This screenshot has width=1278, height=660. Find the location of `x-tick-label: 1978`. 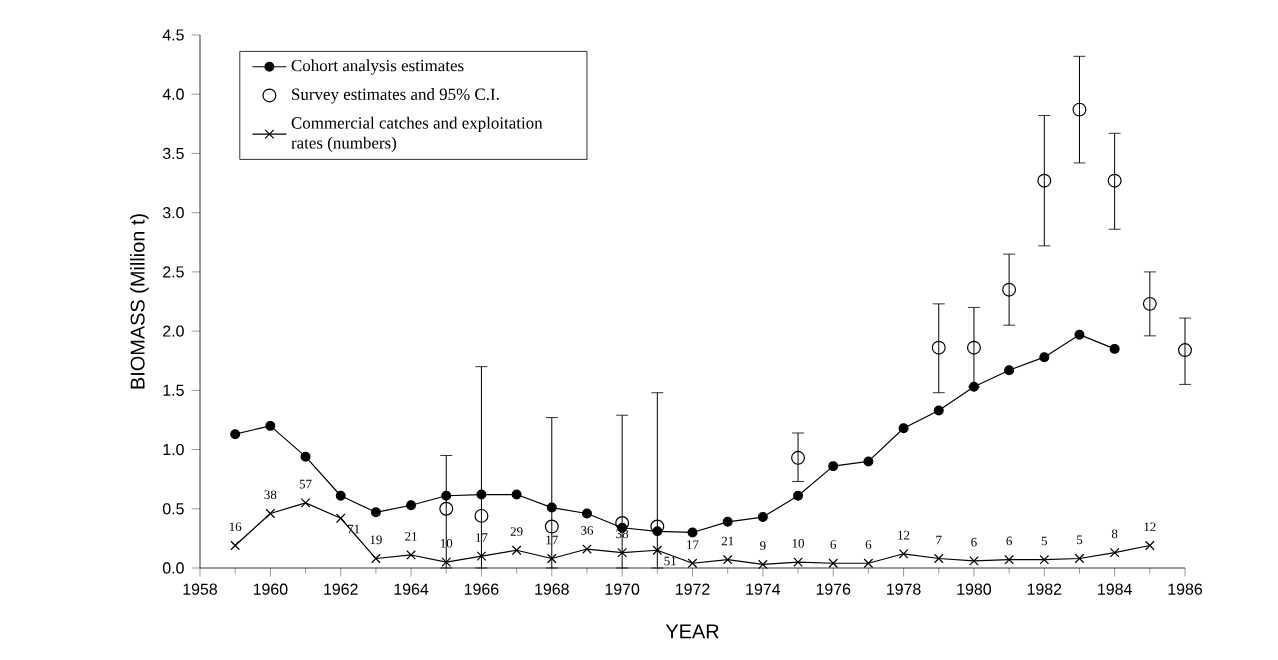

x-tick-label: 1978 is located at coordinates (904, 589).